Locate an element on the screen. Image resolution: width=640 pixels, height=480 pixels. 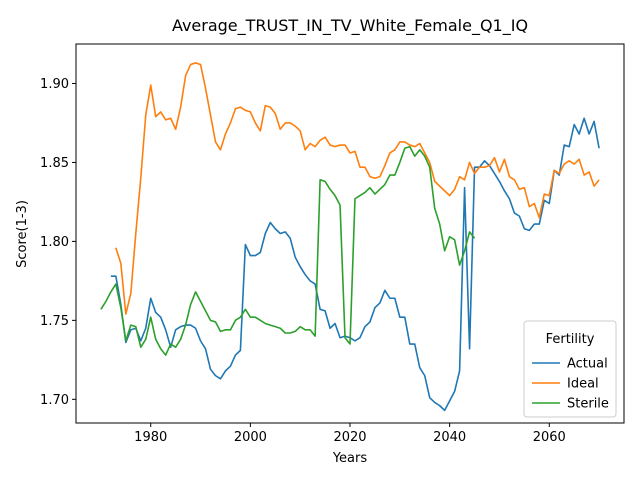
x-axis: 1980 2000 2020 2040 2060 is located at coordinates (350, 434).